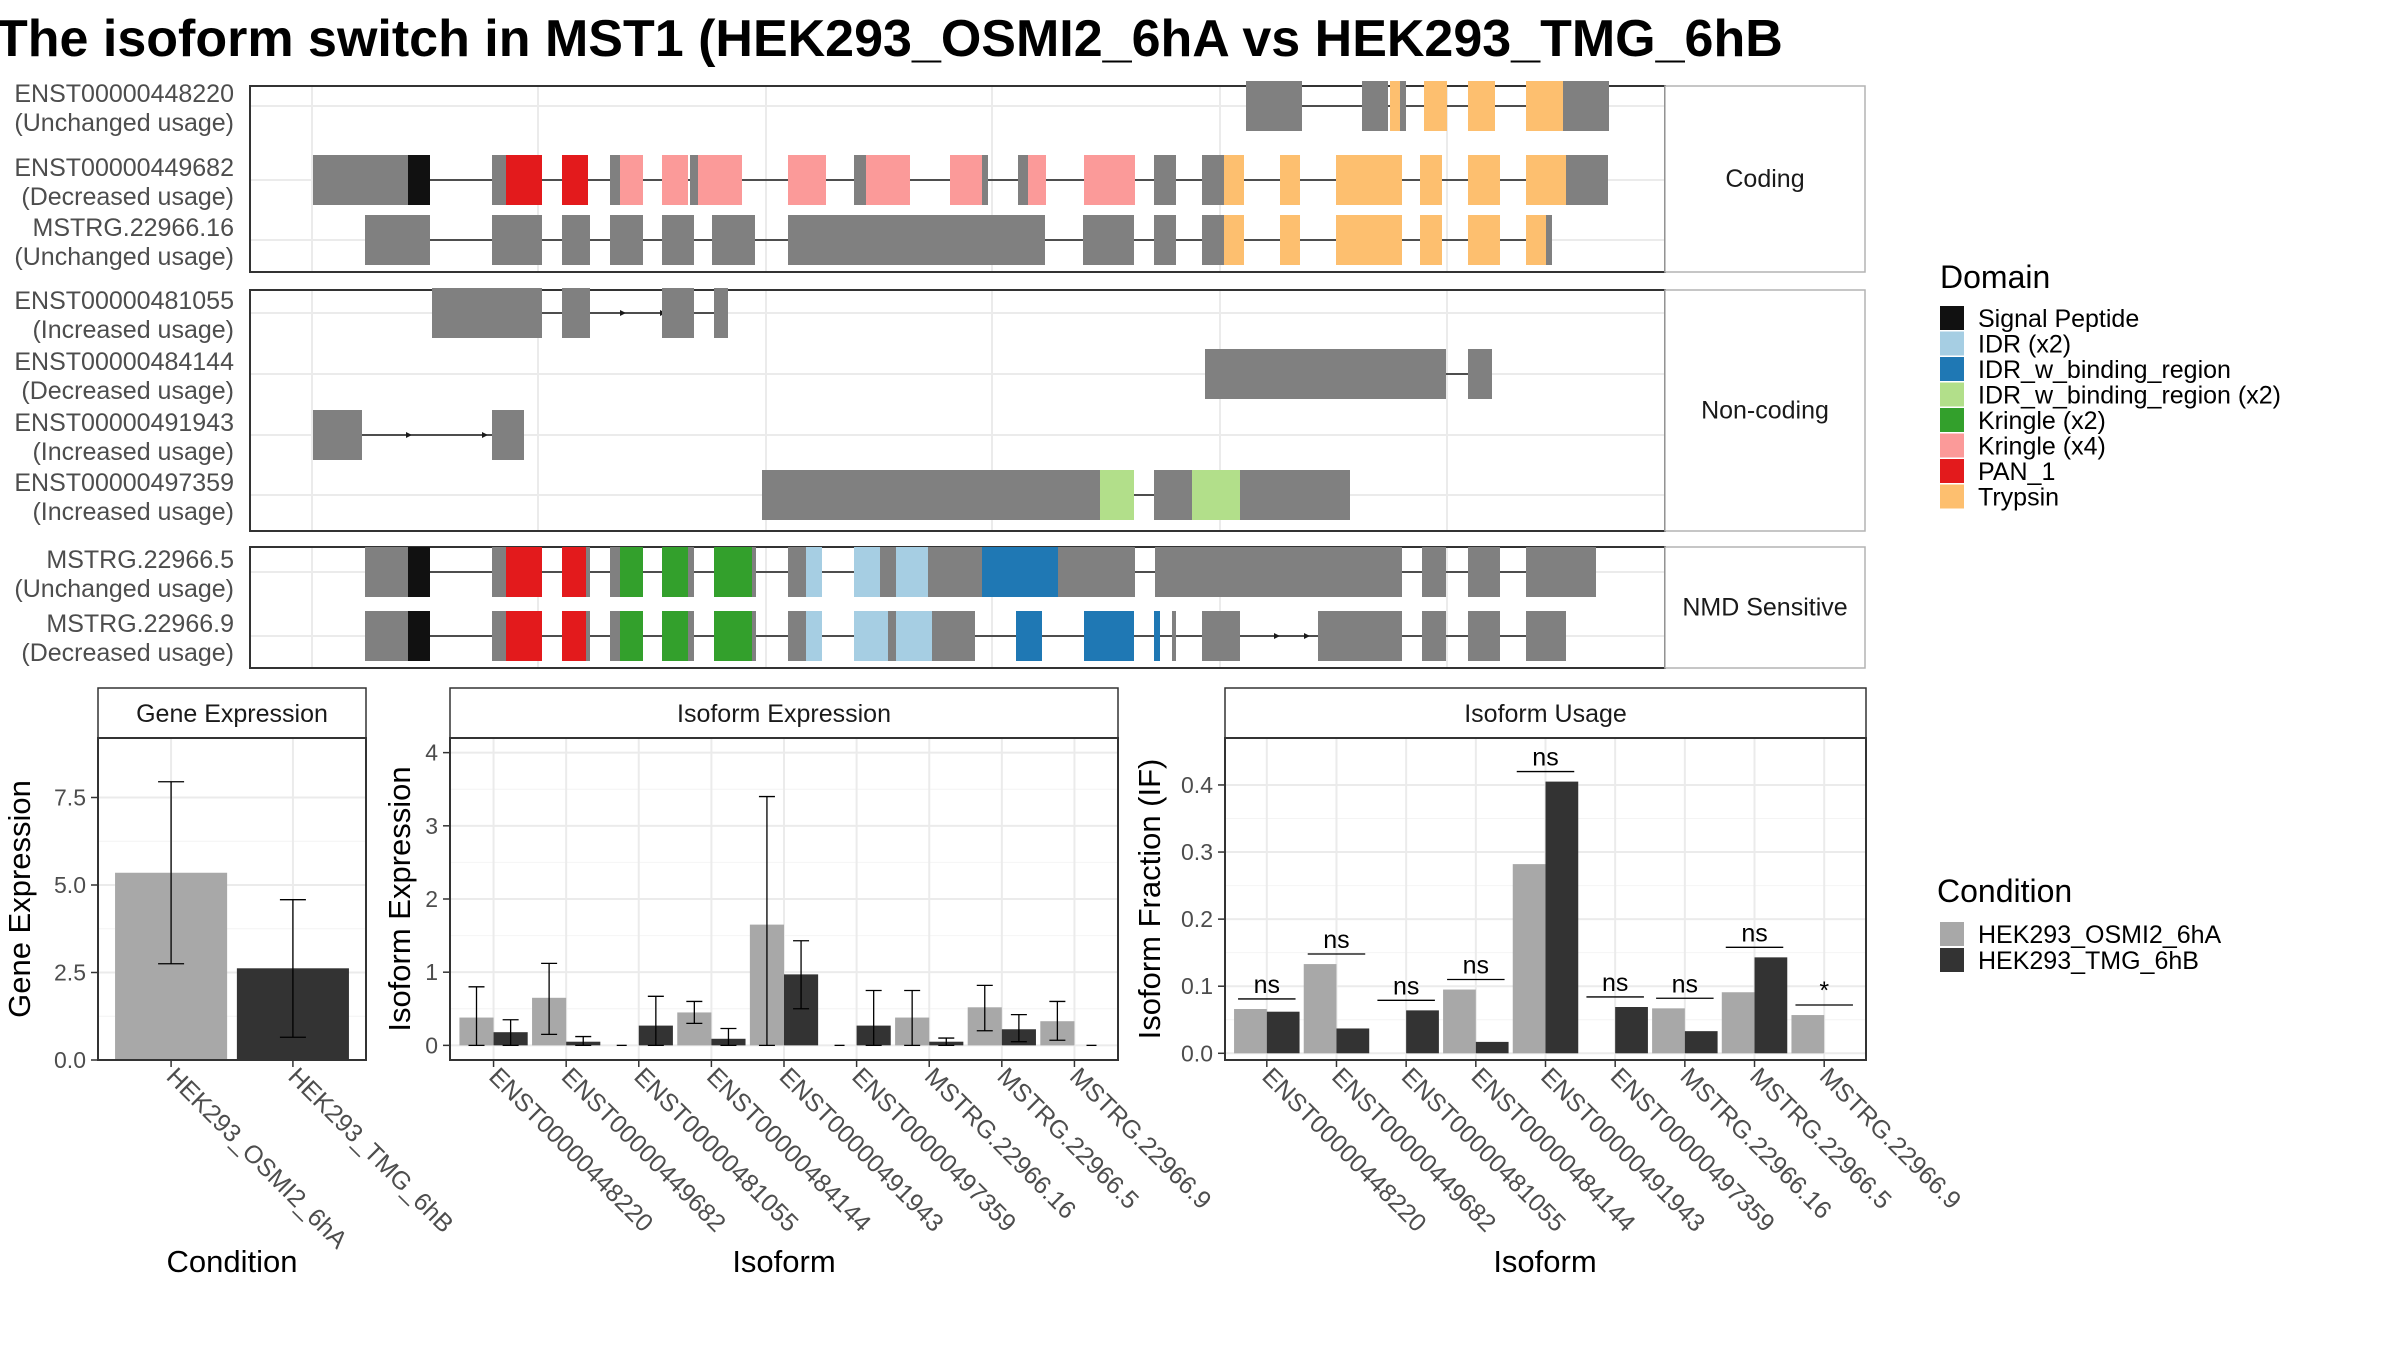 This screenshot has height=1350, width=2400. I want to click on domain-legend-title: Domain, so click(1995, 277).